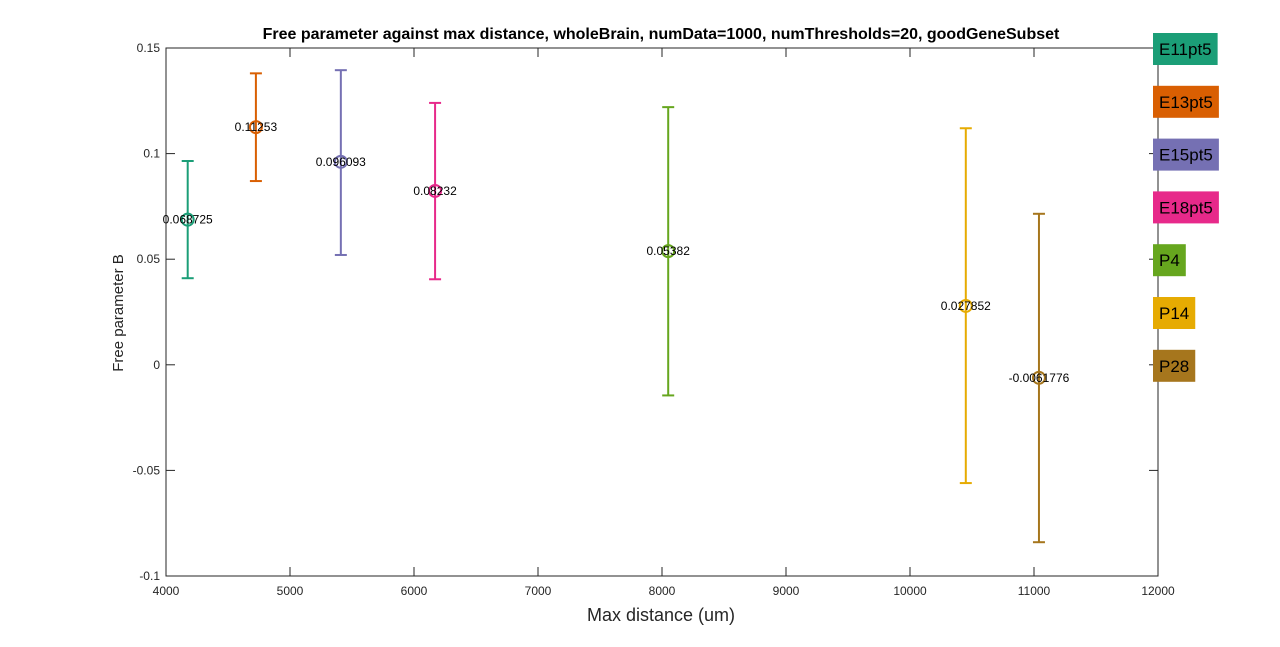 This screenshot has width=1280, height=647. I want to click on x-axis-label: Max distance (um), so click(661, 615).